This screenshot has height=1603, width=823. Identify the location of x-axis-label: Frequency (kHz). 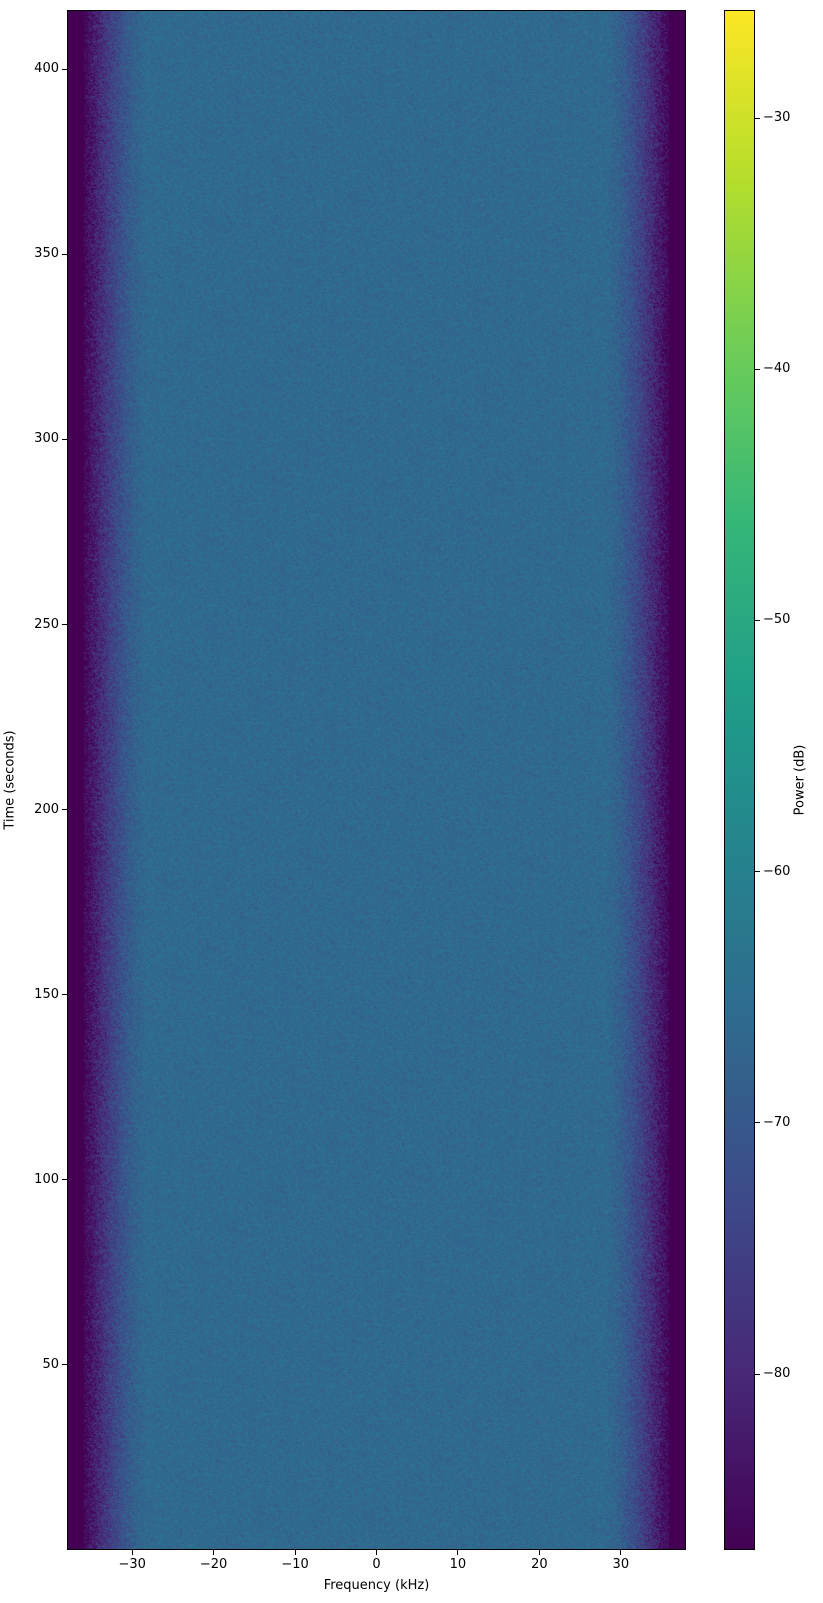
(376, 1585).